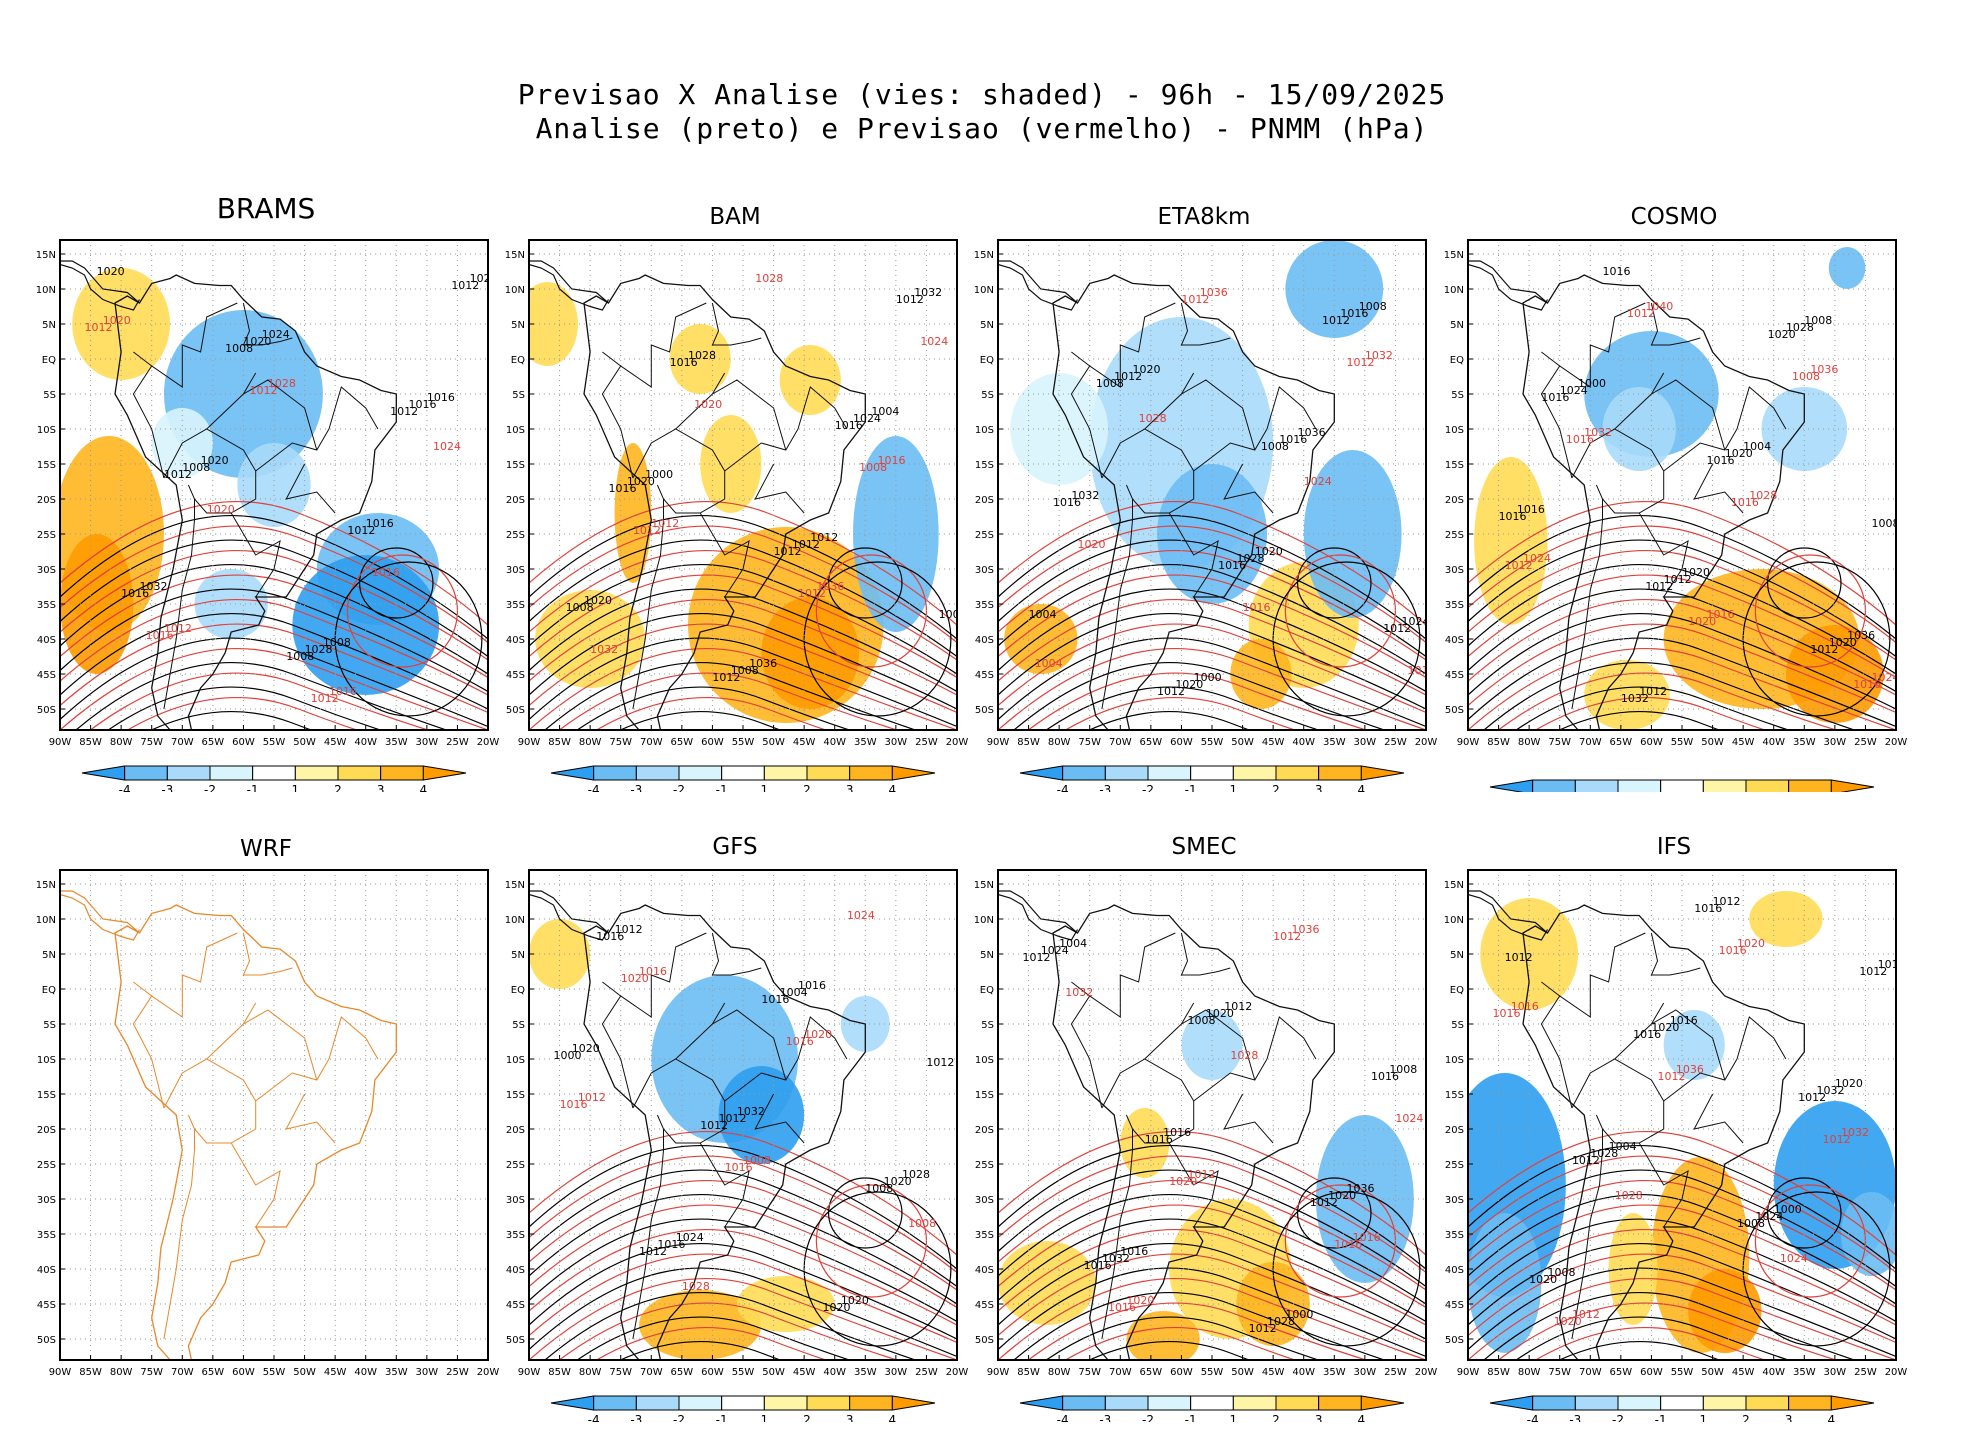 The width and height of the screenshot is (1964, 1436). What do you see at coordinates (1454, 290) in the screenshot?
I see `latitude-tick-label: 10N` at bounding box center [1454, 290].